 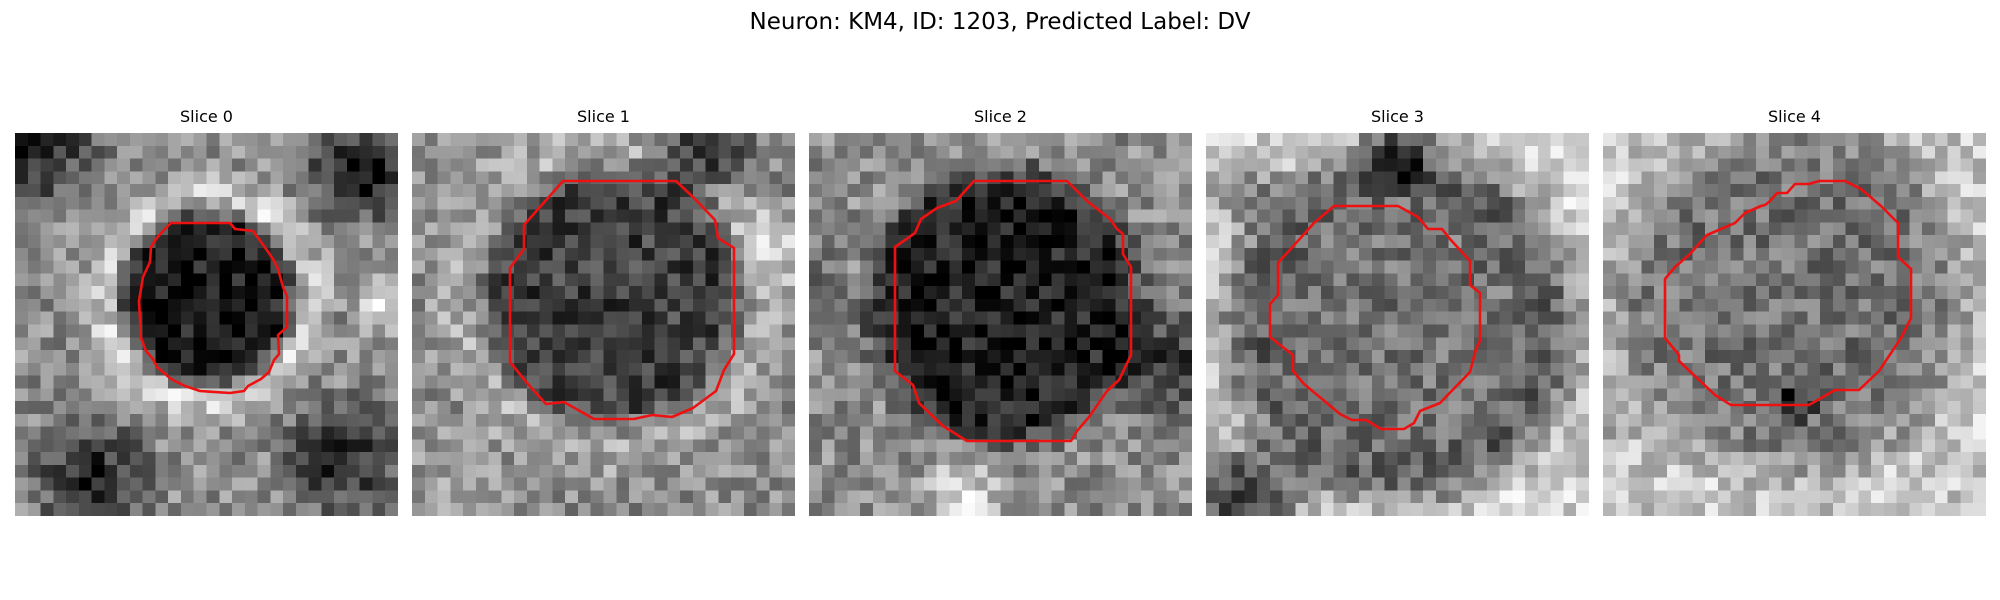 I want to click on slice-title: Slice 2, so click(x=1000, y=116).